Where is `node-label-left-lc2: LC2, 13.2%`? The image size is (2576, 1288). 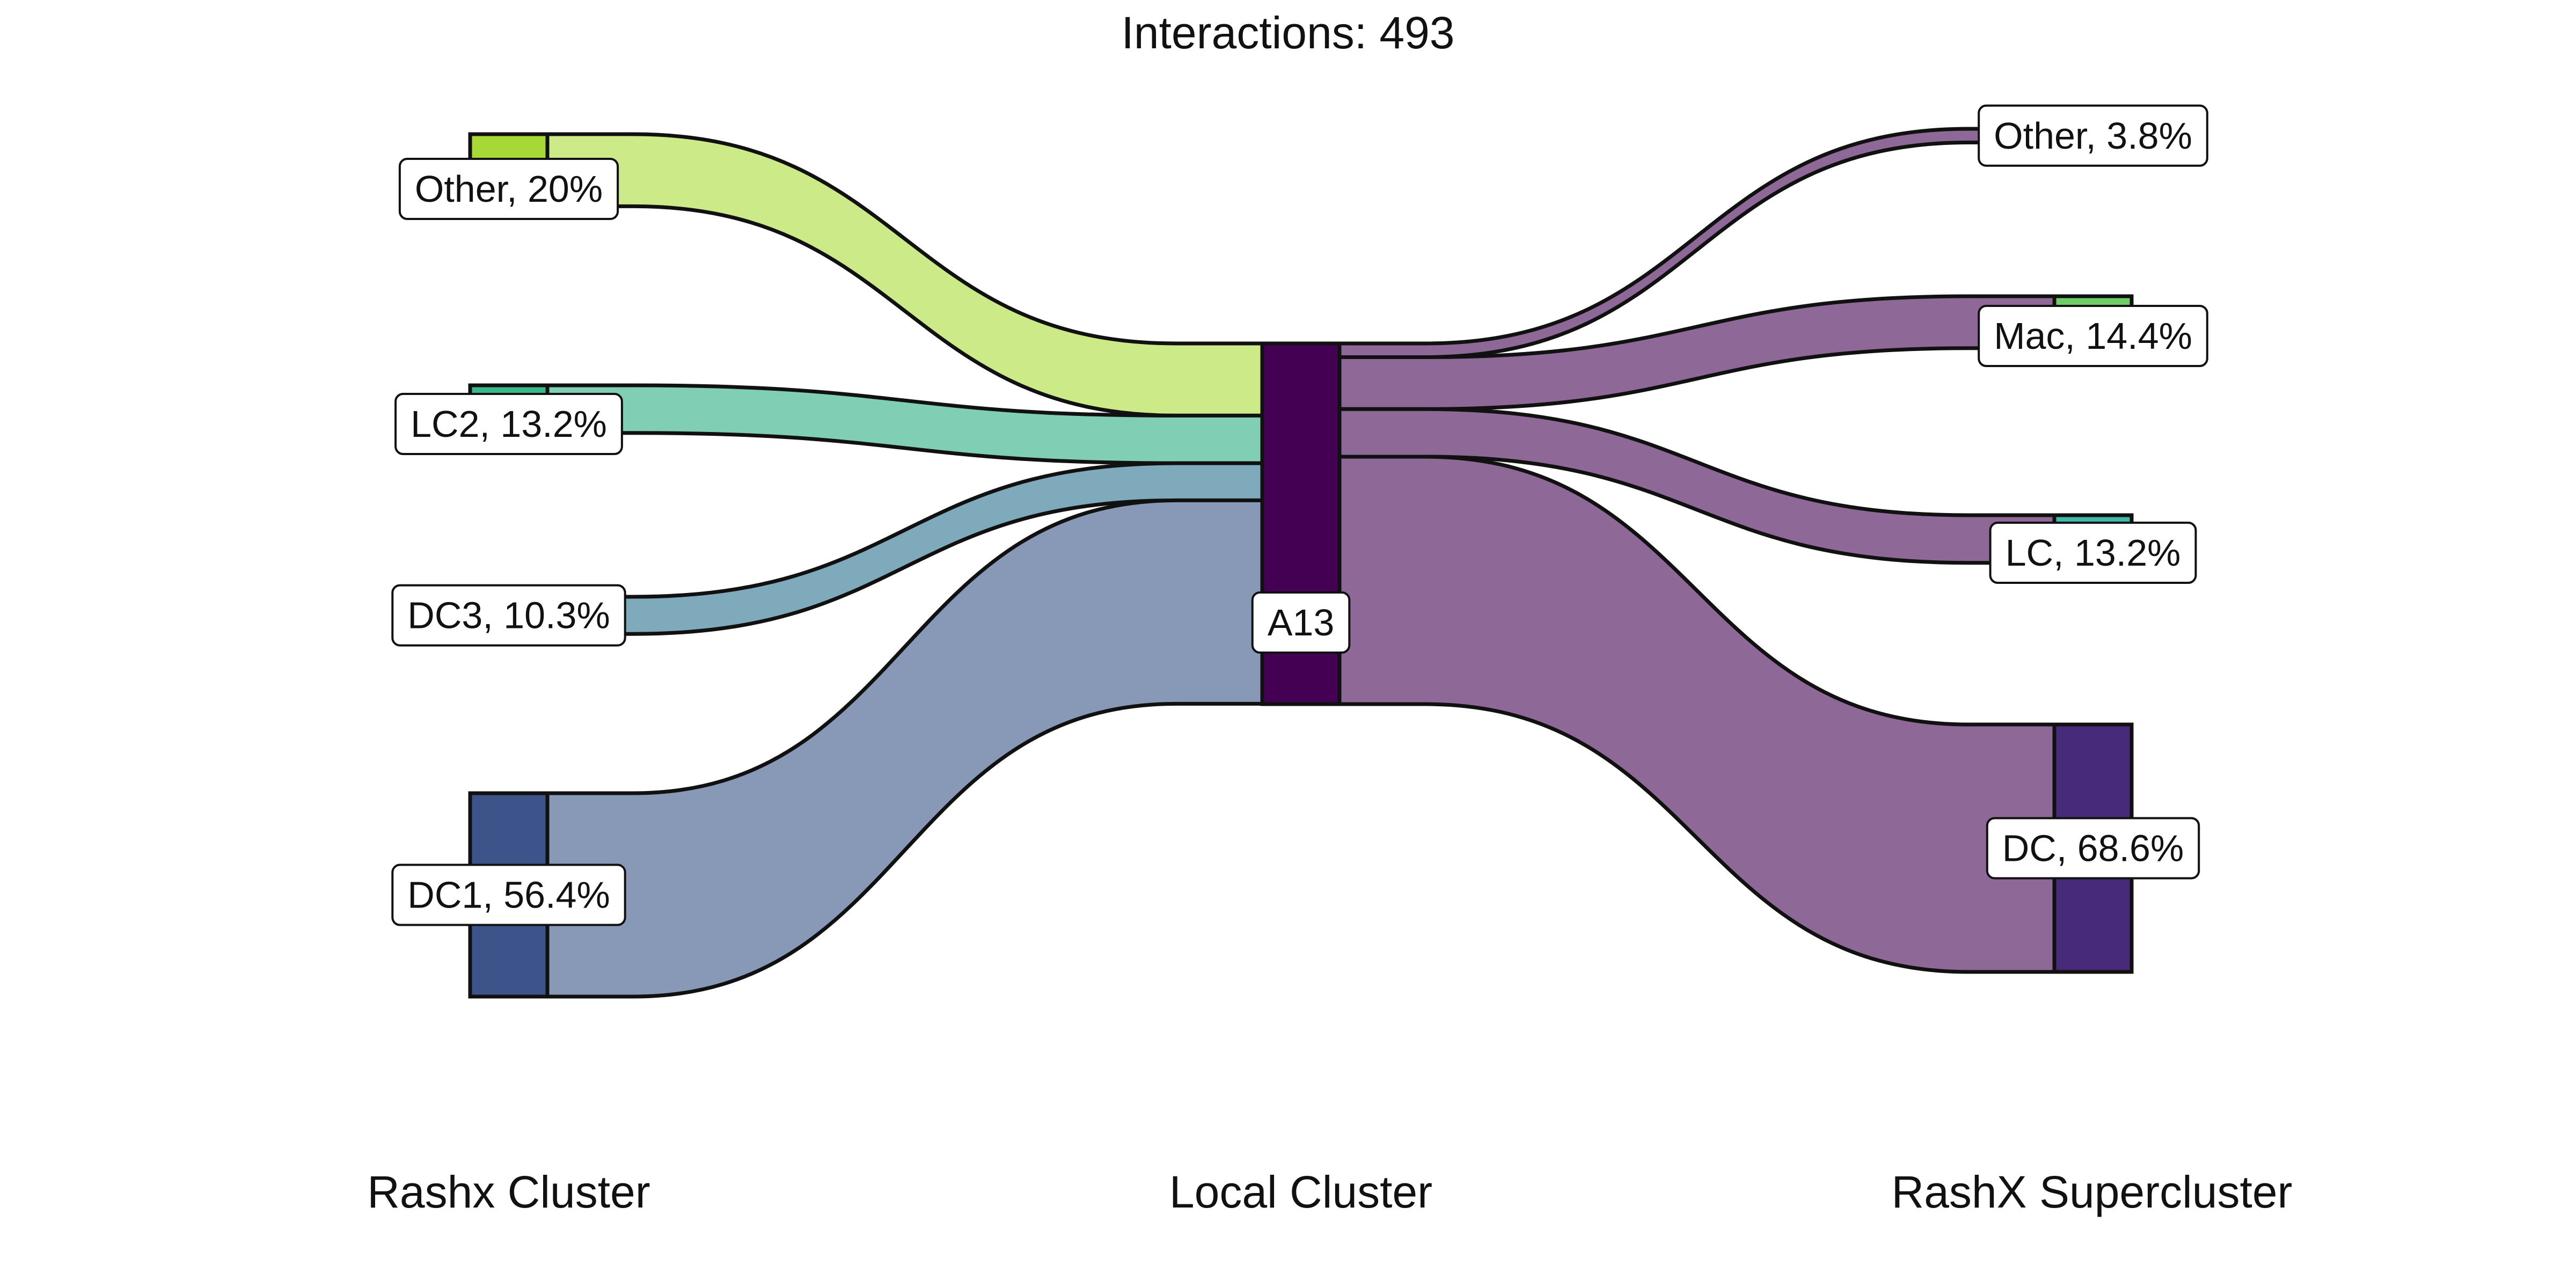 node-label-left-lc2: LC2, 13.2% is located at coordinates (508, 424).